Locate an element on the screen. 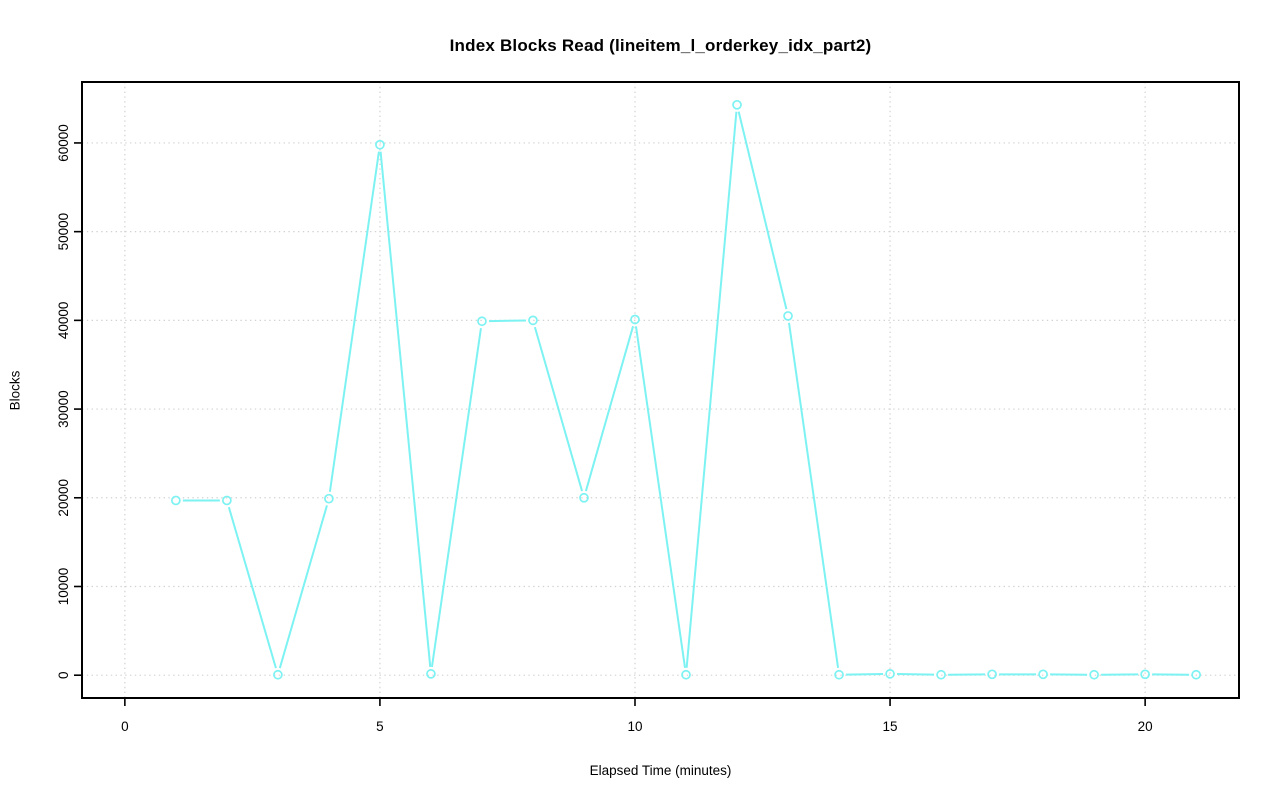 The width and height of the screenshot is (1280, 801). x-tick-label: 15 is located at coordinates (890, 726).